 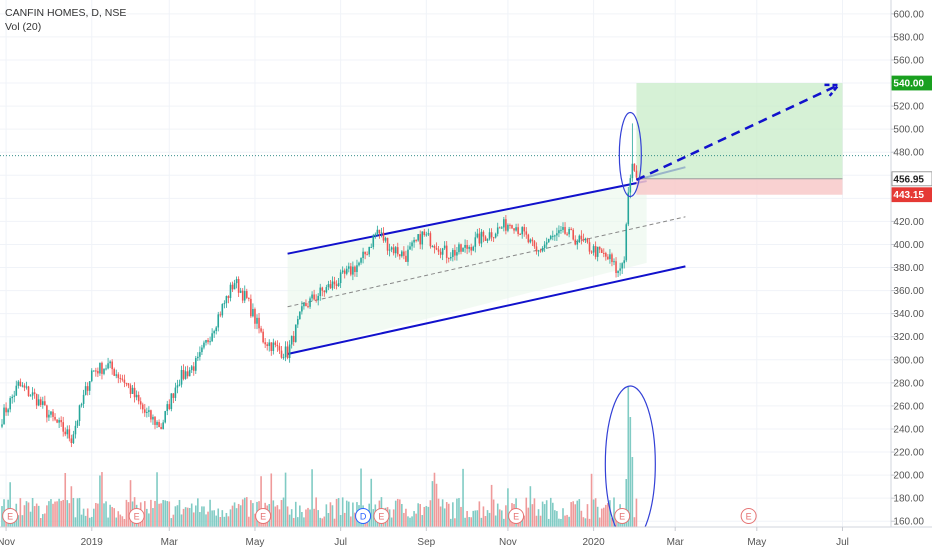 I want to click on price-tick-label: 520.00, so click(x=908, y=107).